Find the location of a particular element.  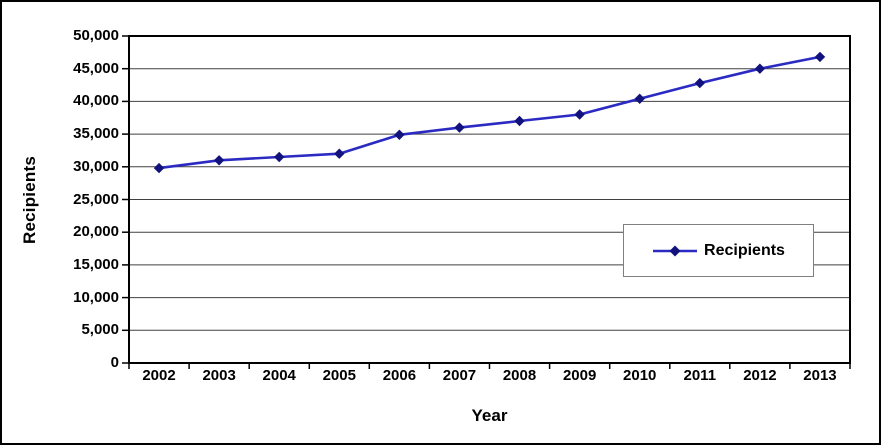

y-tick-label: 15,000 is located at coordinates (96, 264).